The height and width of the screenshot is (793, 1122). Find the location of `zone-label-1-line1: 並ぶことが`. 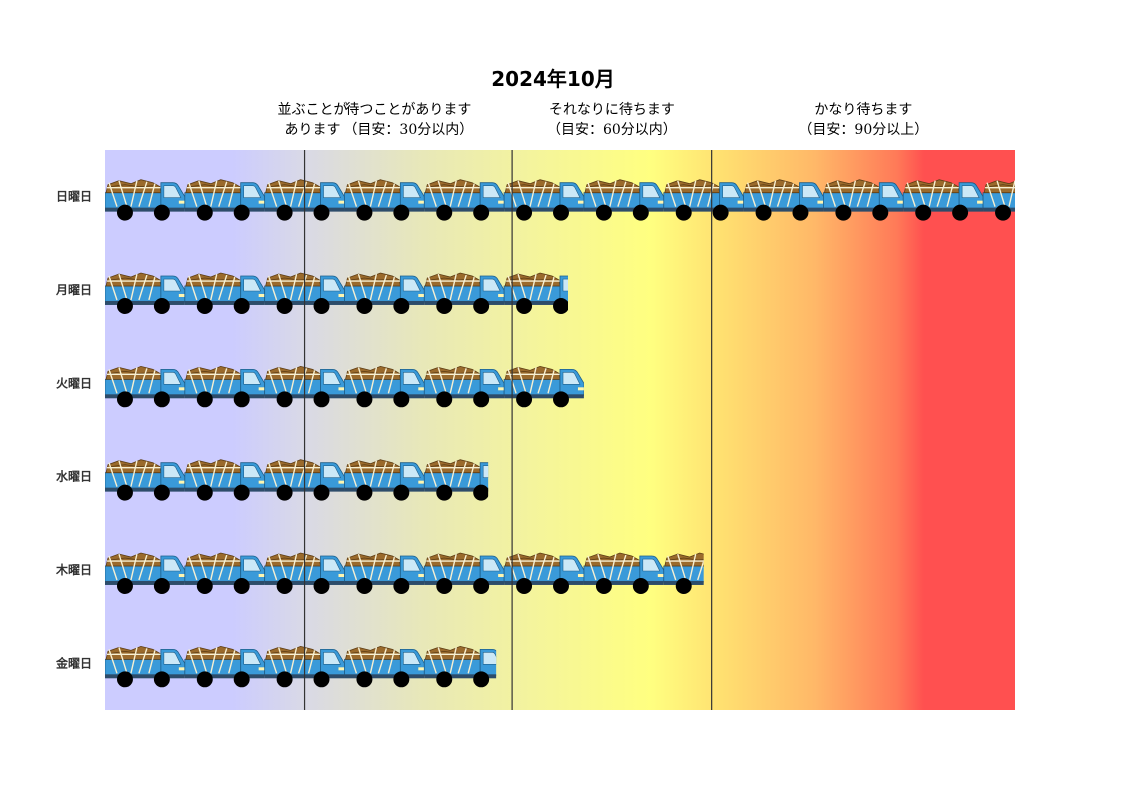

zone-label-1-line1: 並ぶことが is located at coordinates (313, 110).